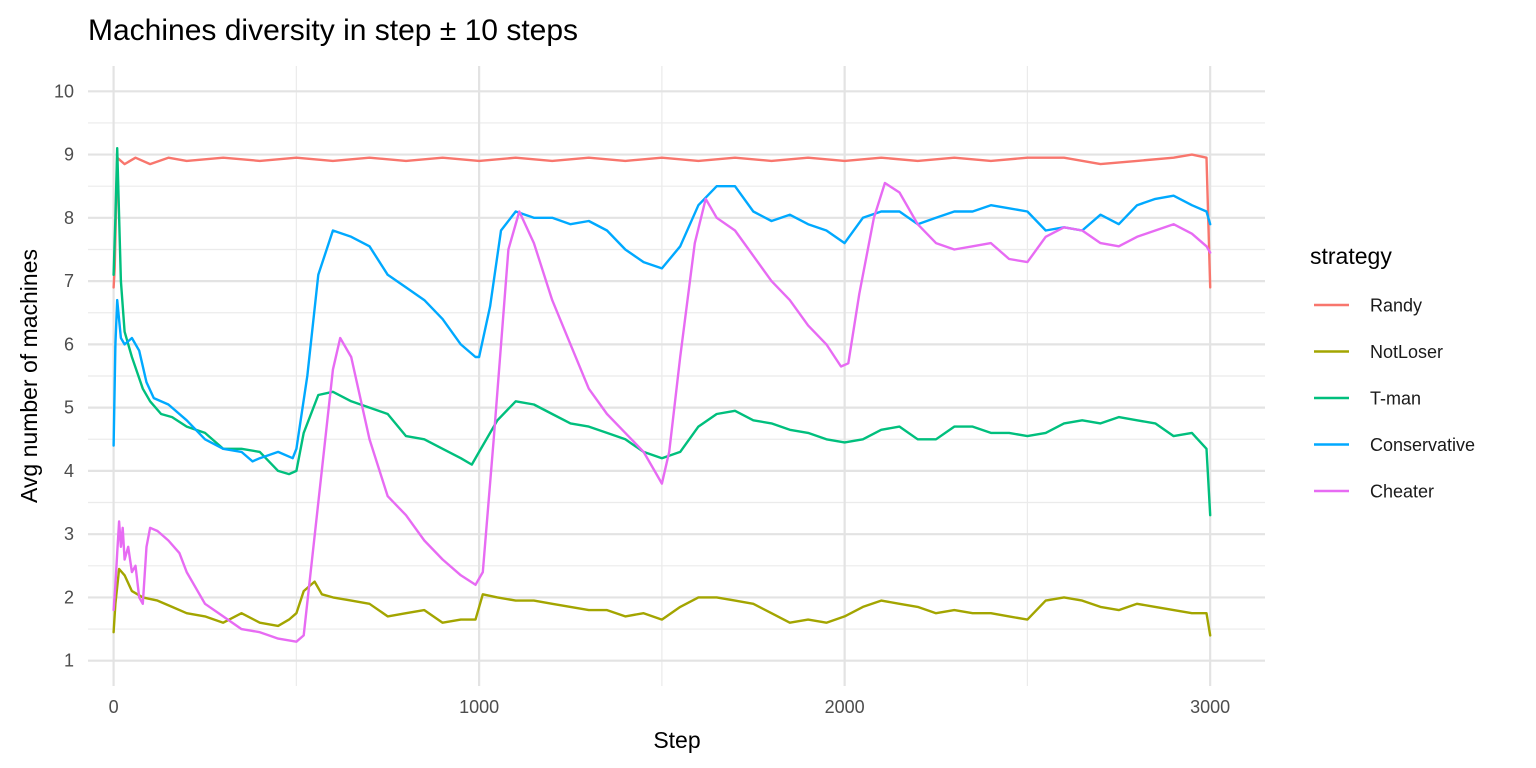 The image size is (1536, 768). What do you see at coordinates (69, 471) in the screenshot?
I see `y-tick-label: 4` at bounding box center [69, 471].